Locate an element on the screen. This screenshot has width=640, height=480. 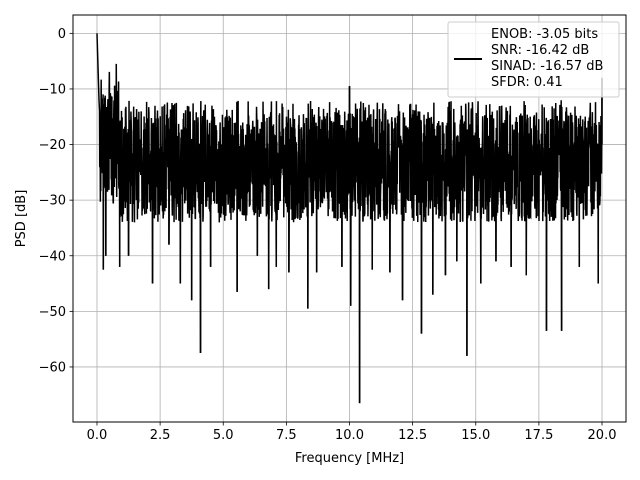
x-tick-label: 12.5 is located at coordinates (412, 435).